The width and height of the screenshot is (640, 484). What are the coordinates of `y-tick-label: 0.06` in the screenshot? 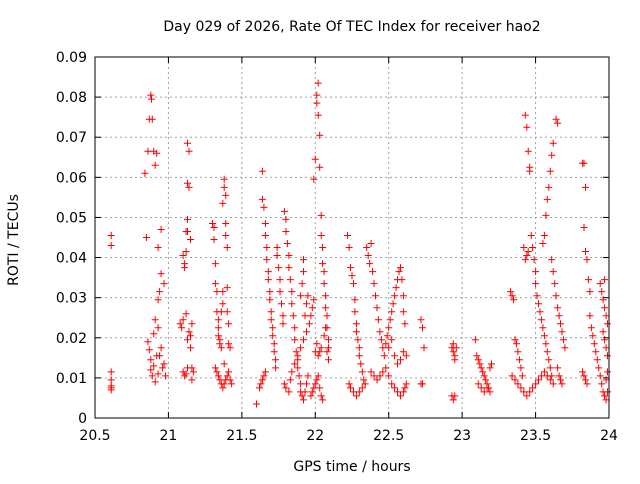 It's located at (71, 178).